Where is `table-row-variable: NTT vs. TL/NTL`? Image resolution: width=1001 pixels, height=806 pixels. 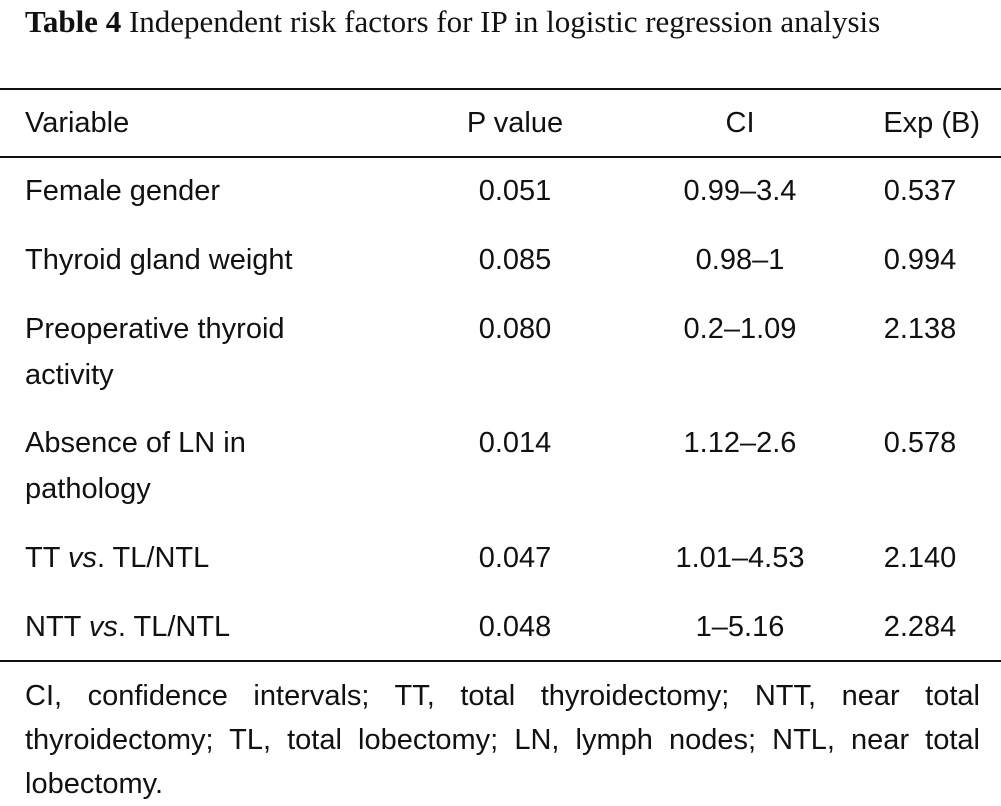 table-row-variable: NTT vs. TL/NTL is located at coordinates (225, 627).